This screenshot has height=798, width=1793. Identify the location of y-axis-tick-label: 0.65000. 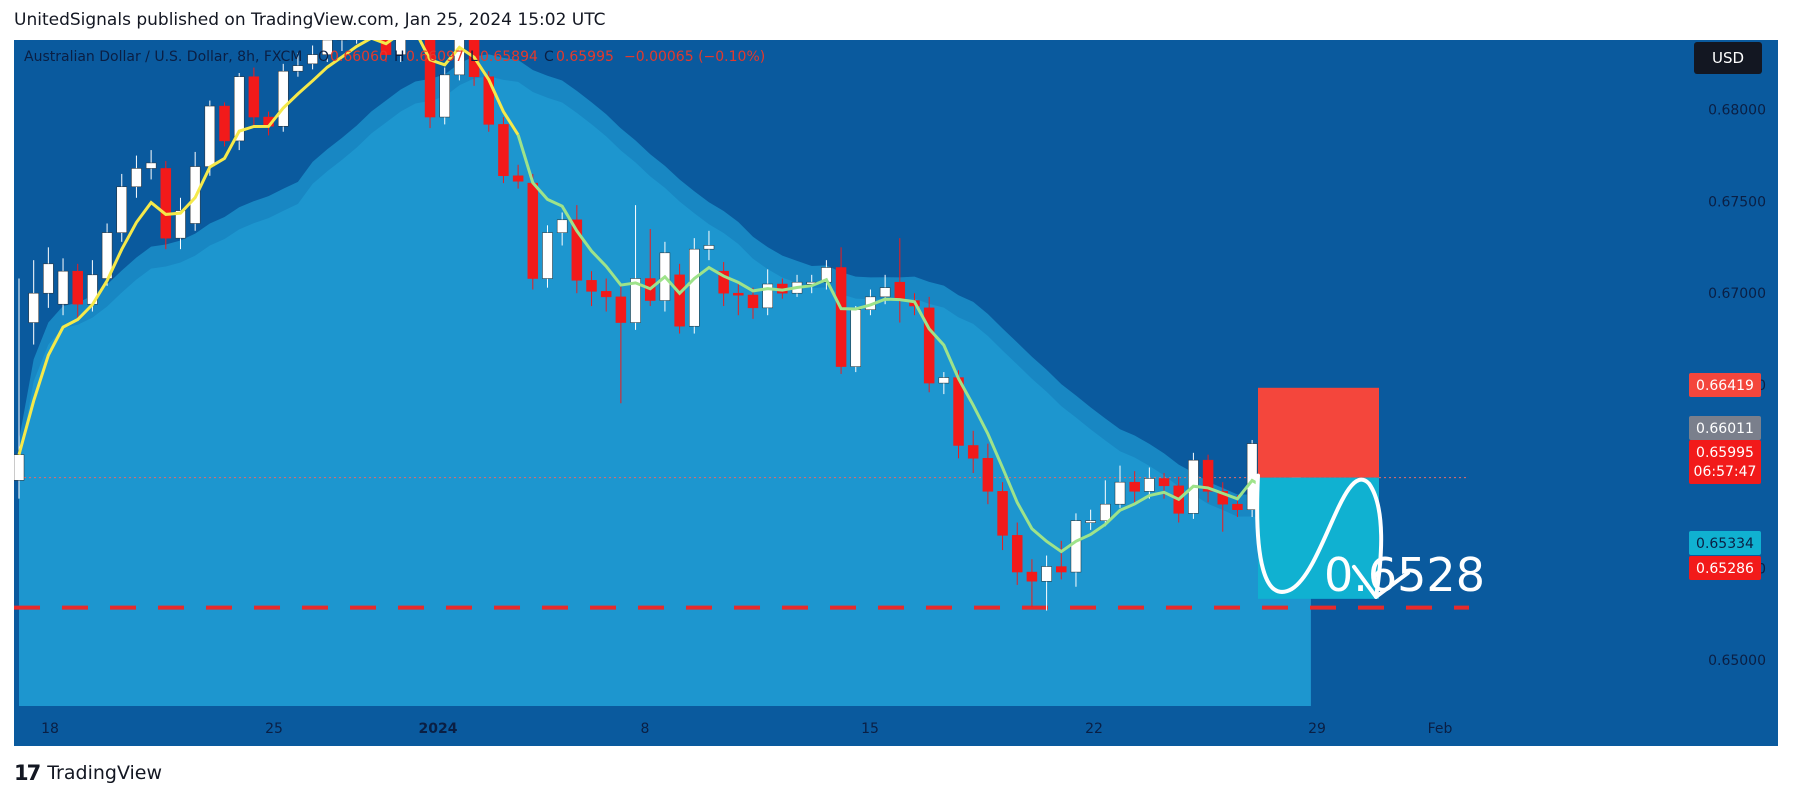
(1737, 661).